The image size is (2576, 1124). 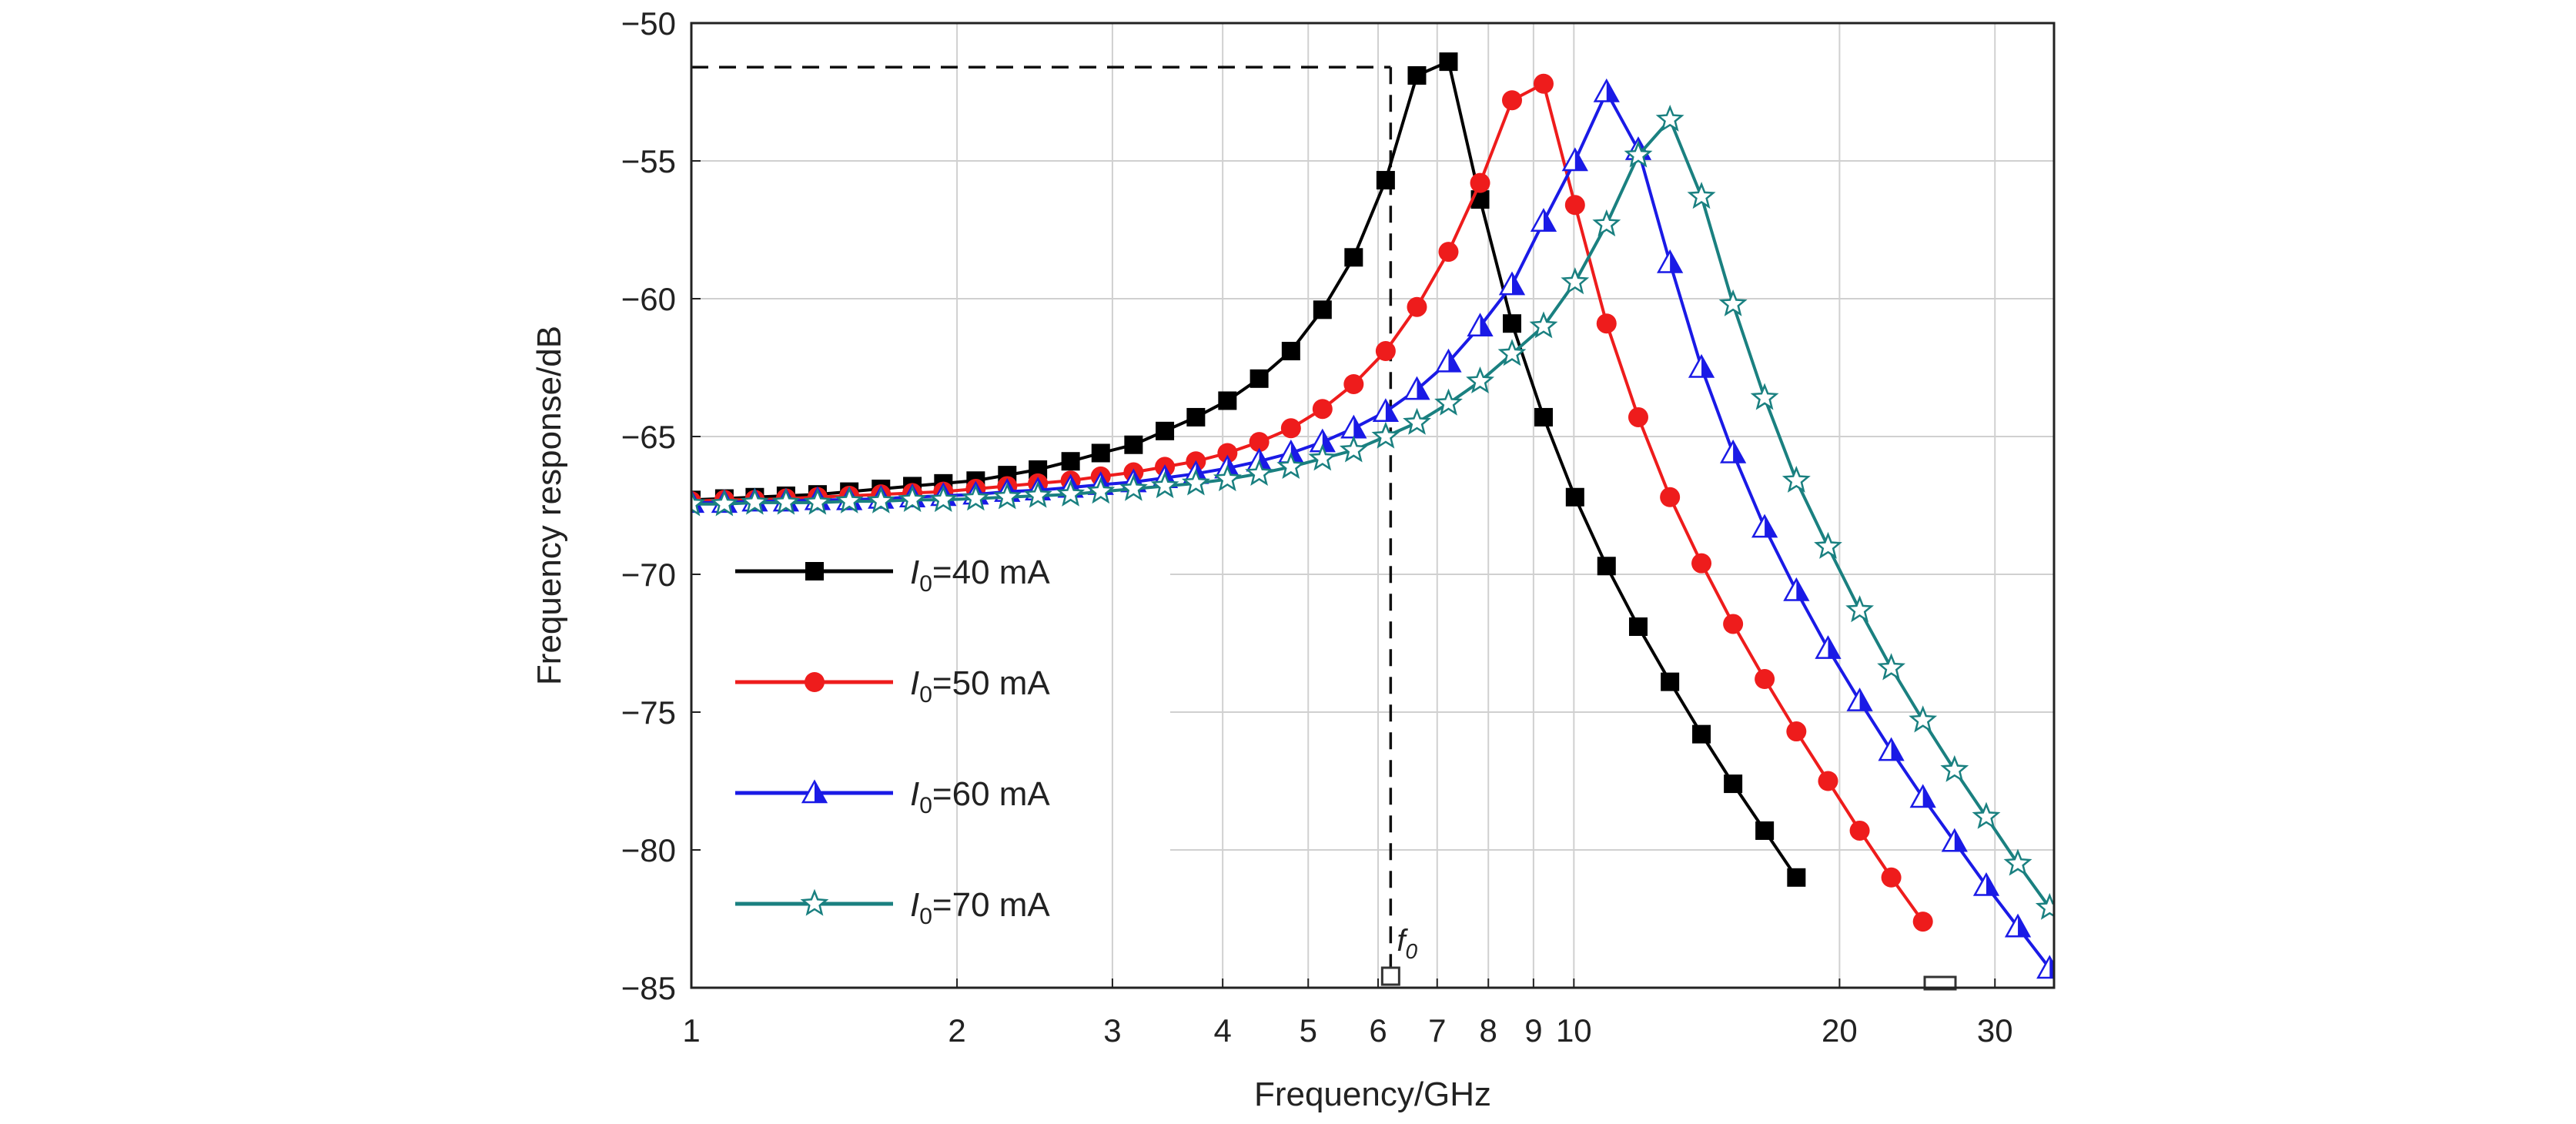 I want to click on x-tick-label: 10, so click(x=1574, y=1030).